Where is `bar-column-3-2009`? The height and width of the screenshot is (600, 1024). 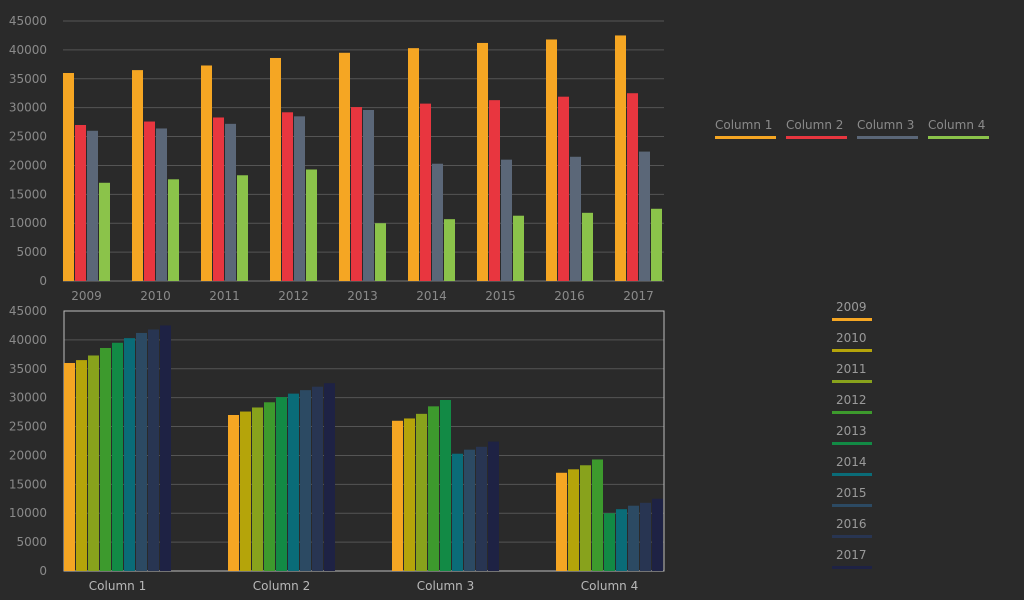 bar-column-3-2009 is located at coordinates (92, 205).